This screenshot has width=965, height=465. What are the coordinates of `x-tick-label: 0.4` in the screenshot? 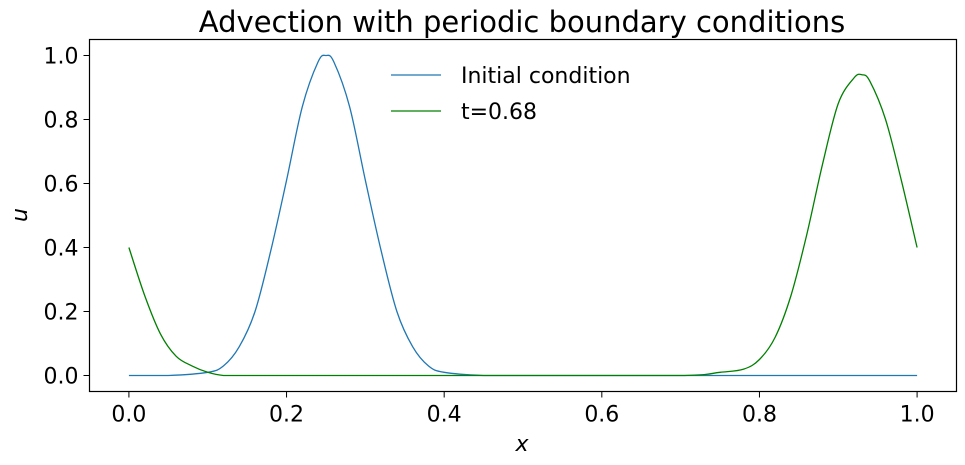 It's located at (444, 415).